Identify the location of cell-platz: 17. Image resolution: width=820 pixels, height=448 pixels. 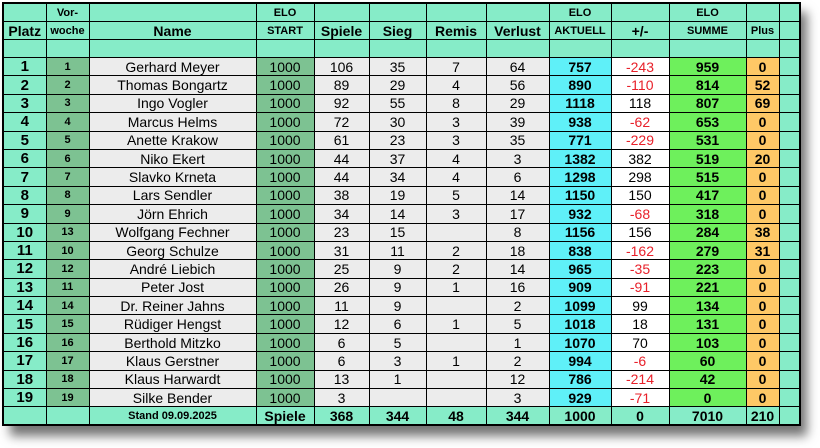
(24, 361).